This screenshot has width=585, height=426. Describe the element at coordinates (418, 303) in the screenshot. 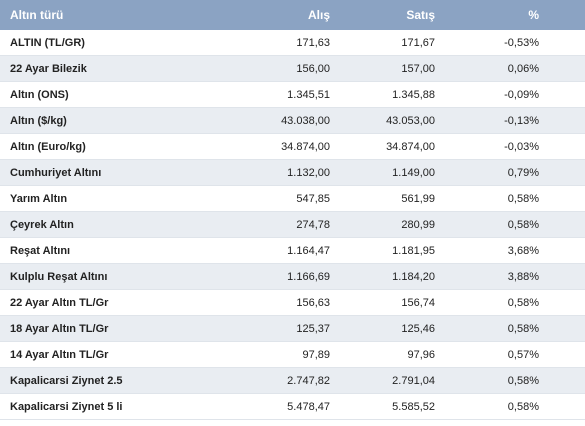

I see `sell-cell: 156,74` at that location.